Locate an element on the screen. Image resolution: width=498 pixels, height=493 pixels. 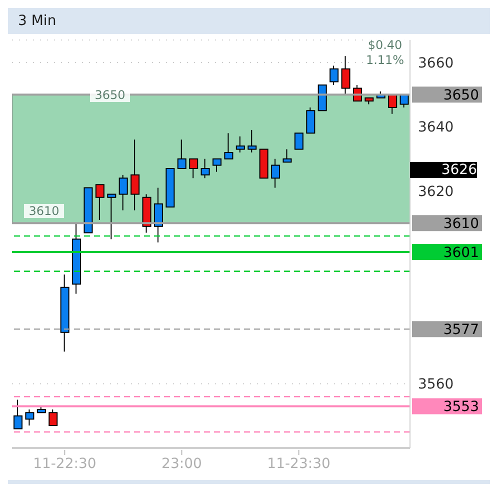
y-tick-label: 3560 is located at coordinates (436, 384).